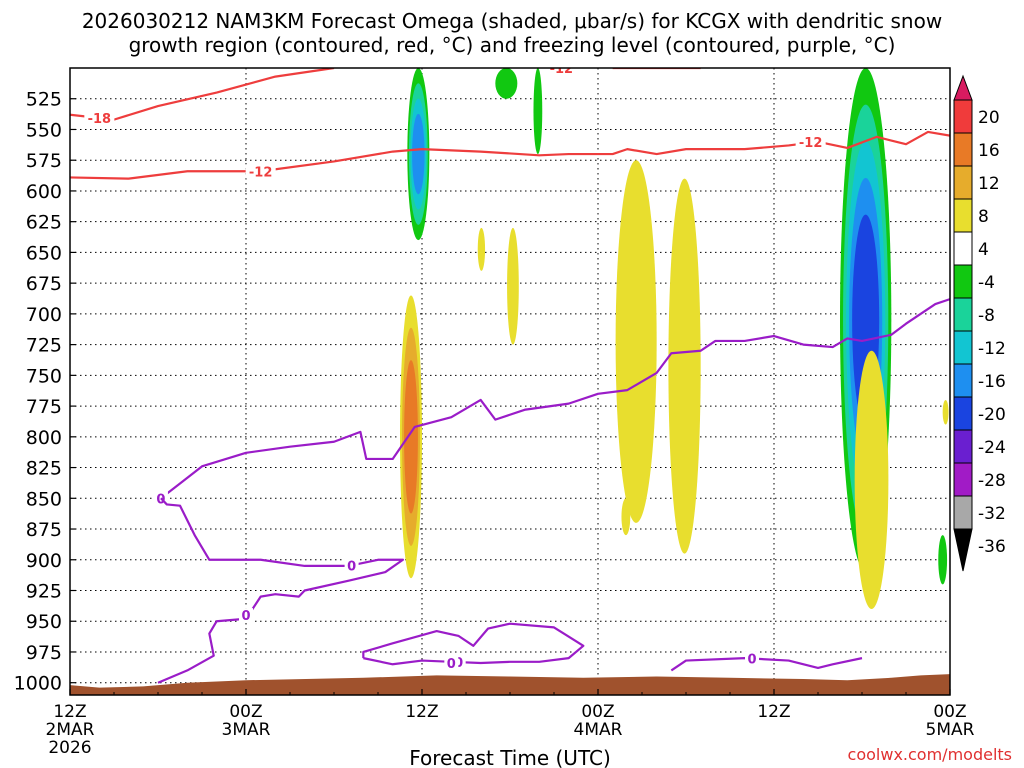 The width and height of the screenshot is (1024, 768). What do you see at coordinates (986, 316) in the screenshot?
I see `colorbar-label-6: -8` at bounding box center [986, 316].